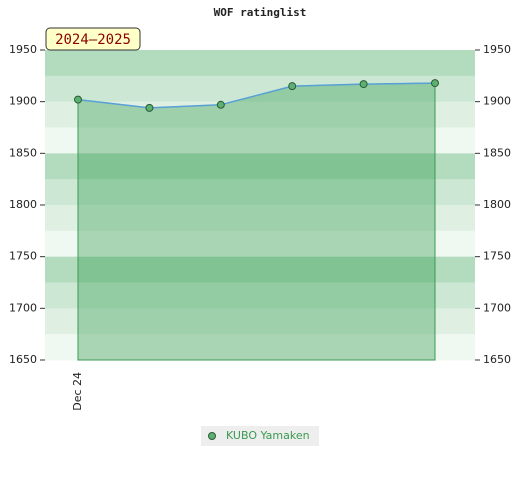  Describe the element at coordinates (77, 391) in the screenshot. I see `x-tick-label: Dec 24` at that location.